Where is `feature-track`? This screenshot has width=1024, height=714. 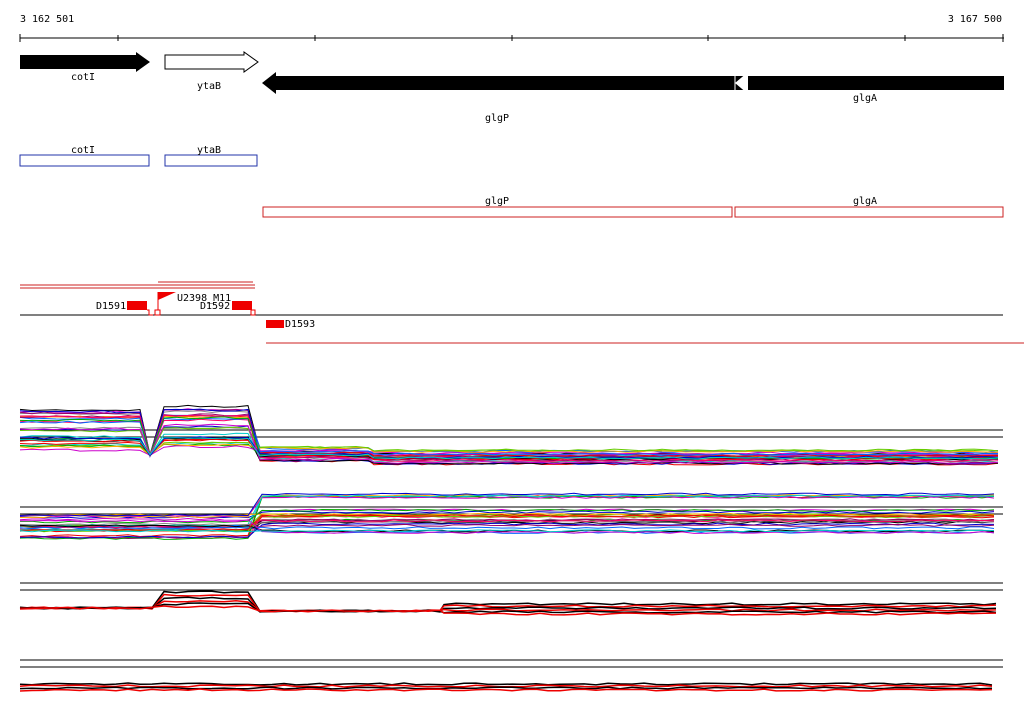 feature-track is located at coordinates (522, 312).